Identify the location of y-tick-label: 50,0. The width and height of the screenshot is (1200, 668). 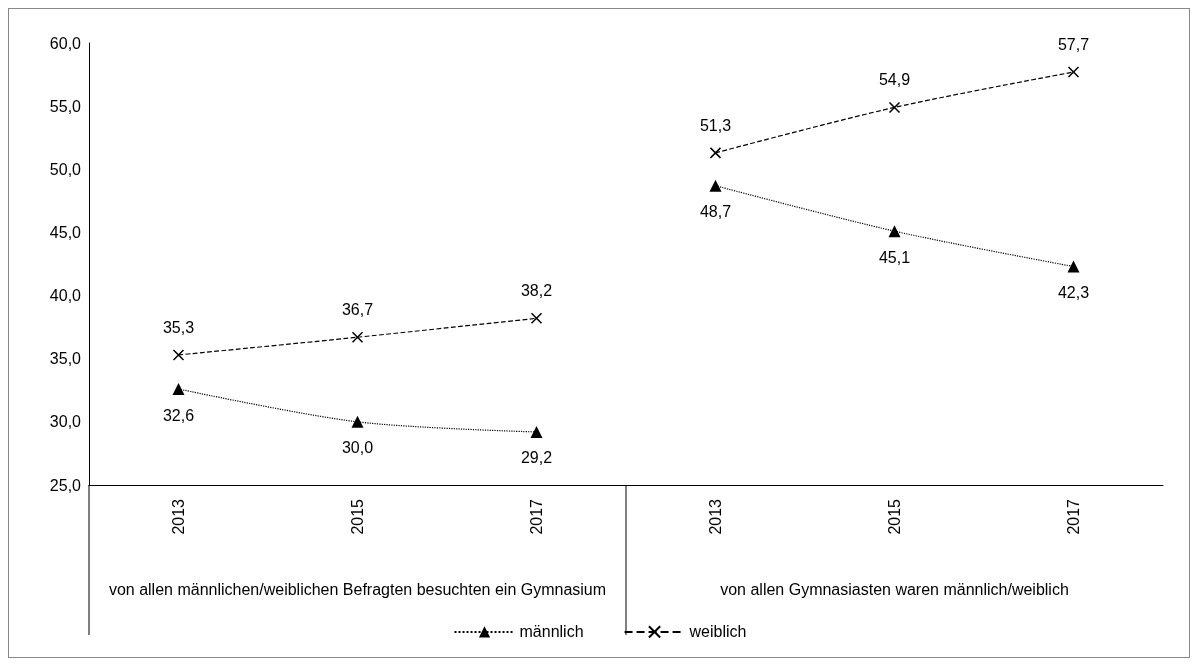
(65, 169).